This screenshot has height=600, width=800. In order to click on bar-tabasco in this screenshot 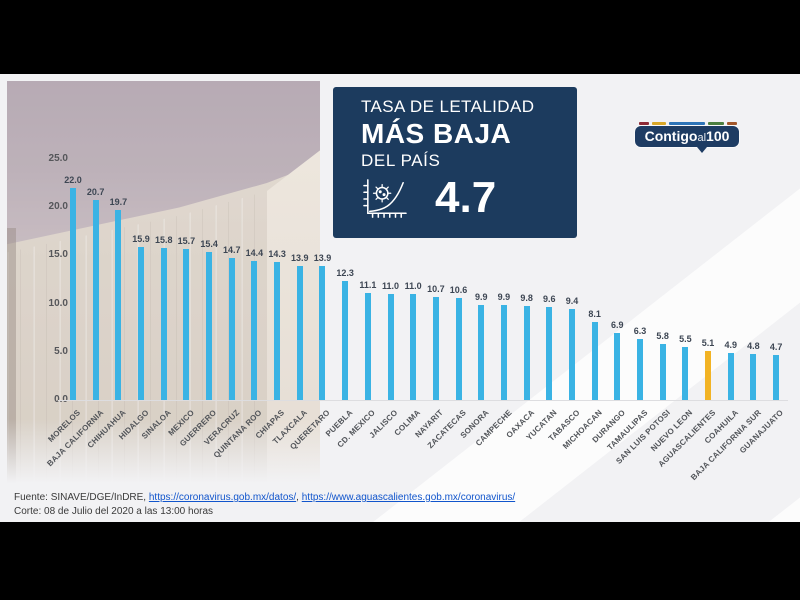, I will do `click(571, 354)`.